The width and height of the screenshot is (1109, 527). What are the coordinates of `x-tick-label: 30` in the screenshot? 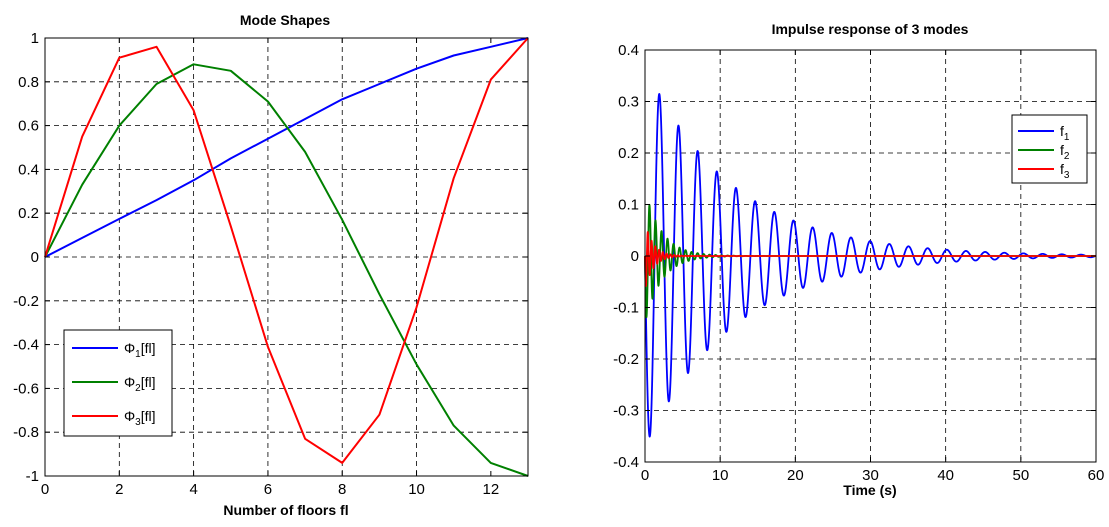 It's located at (870, 475).